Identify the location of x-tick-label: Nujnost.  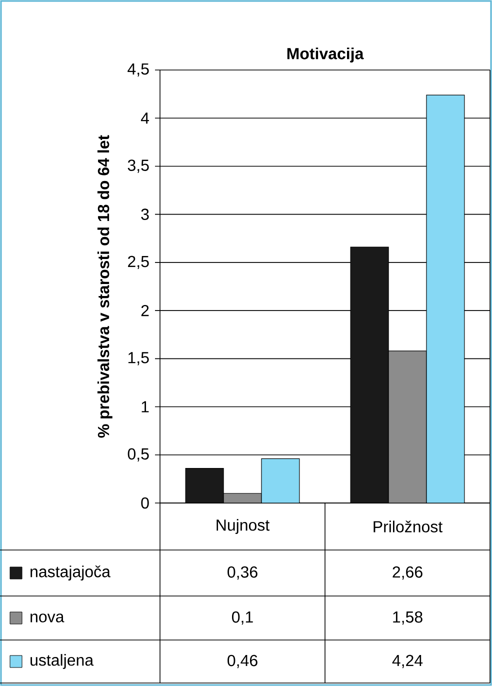
(243, 526).